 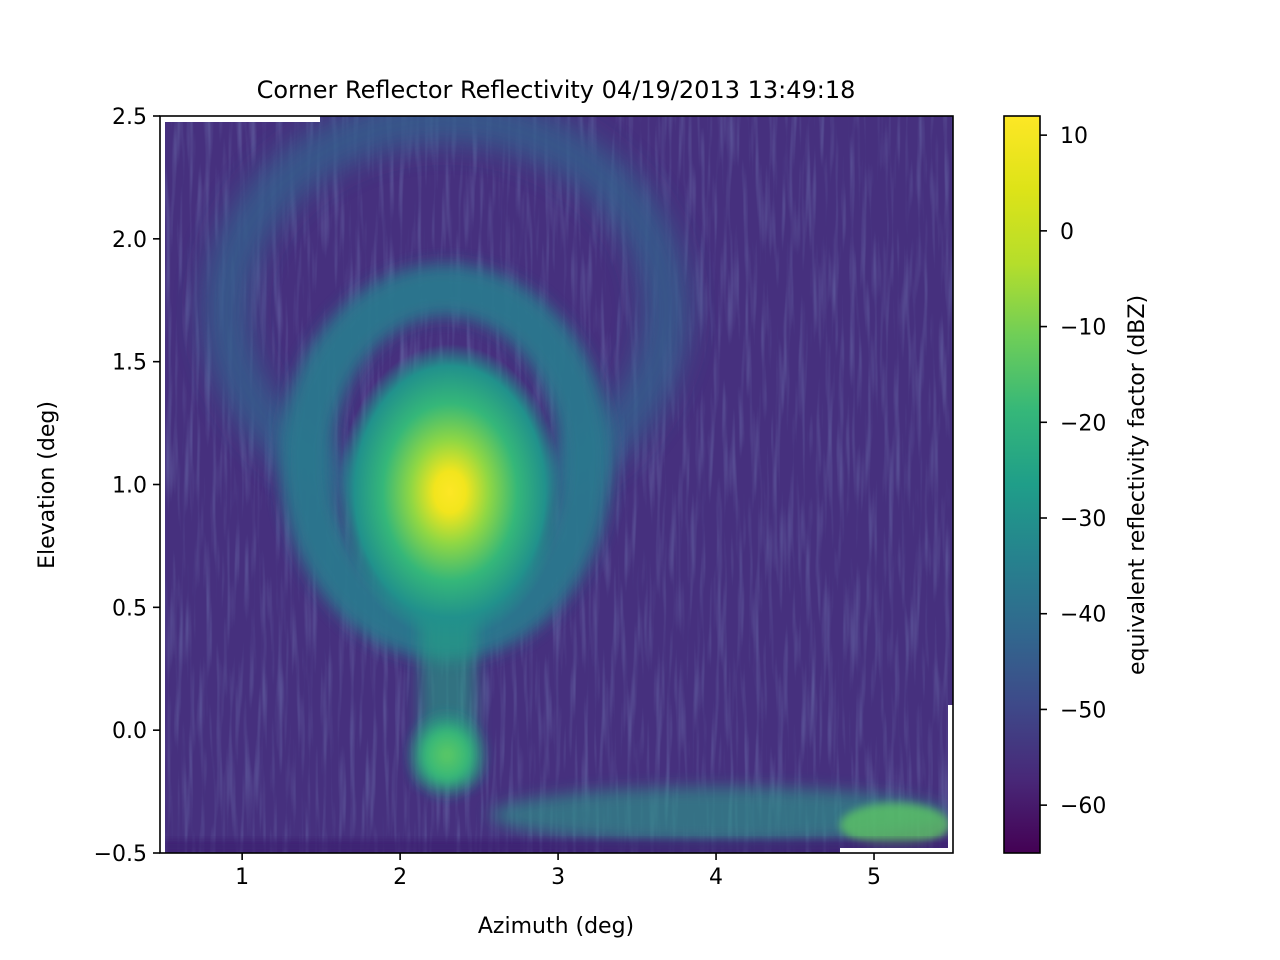 What do you see at coordinates (129, 731) in the screenshot?
I see `y-tick-label: 0.0` at bounding box center [129, 731].